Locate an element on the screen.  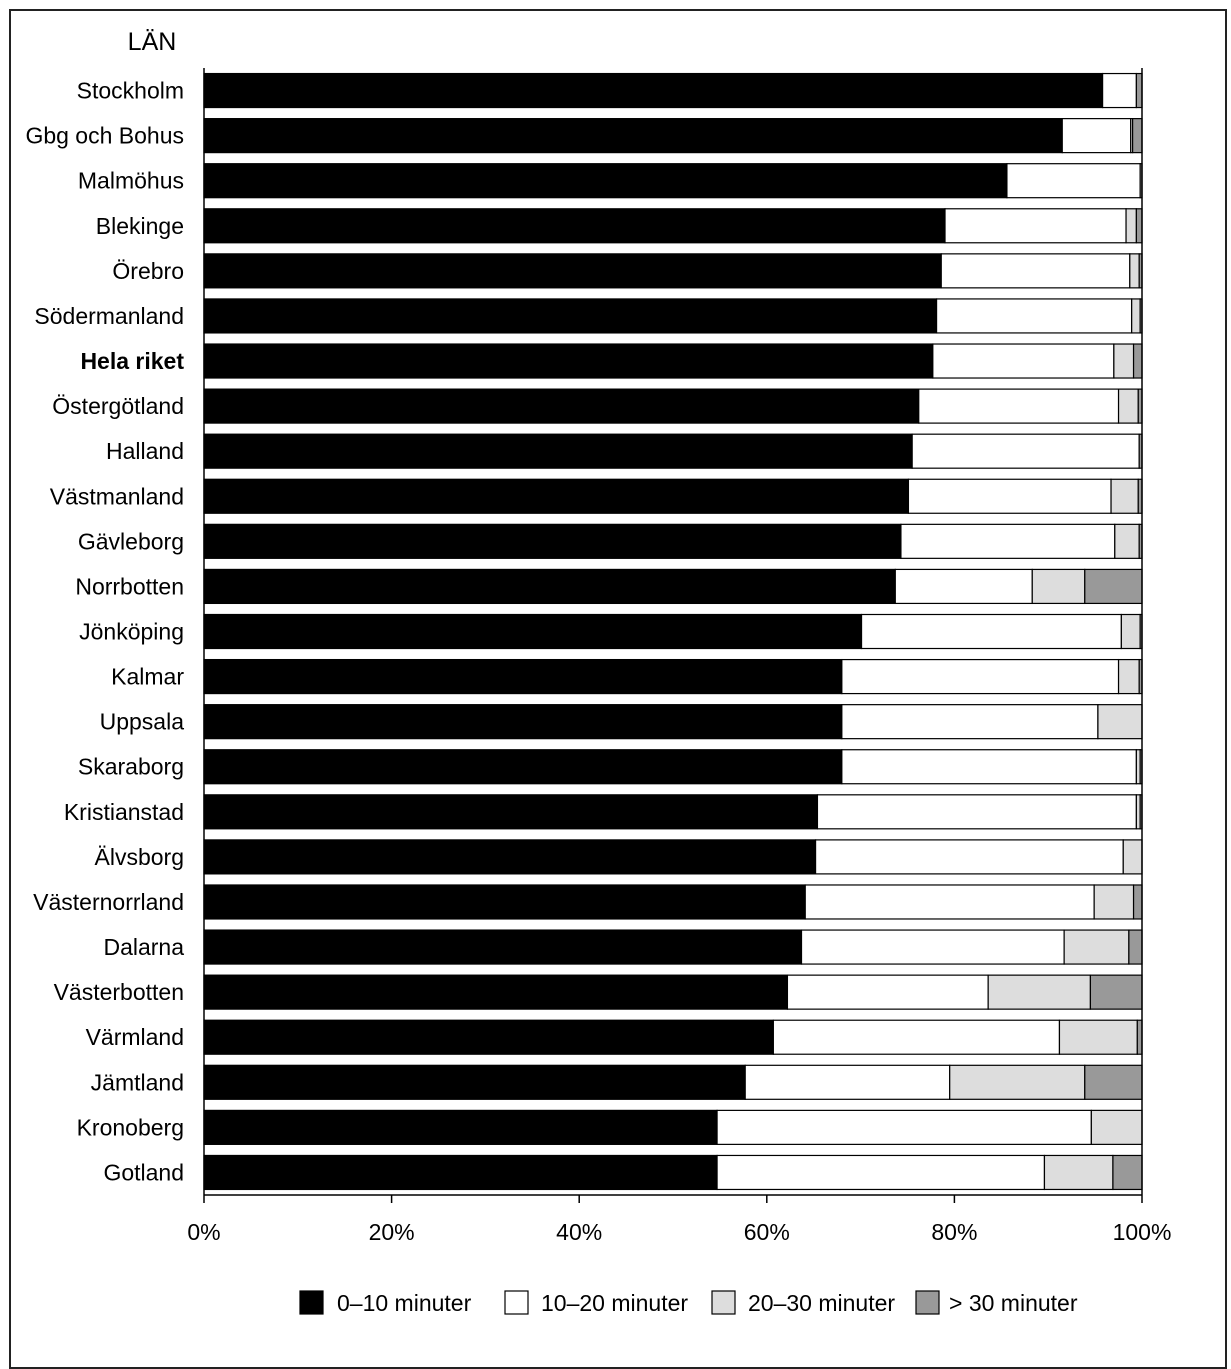
category-label: Blekinge is located at coordinates (140, 226).